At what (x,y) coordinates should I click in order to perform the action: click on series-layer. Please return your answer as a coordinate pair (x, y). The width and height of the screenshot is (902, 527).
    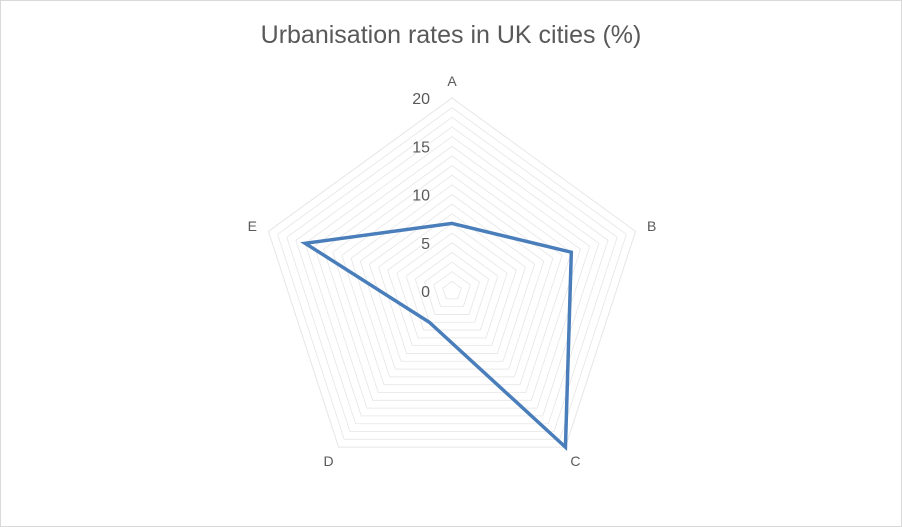
    Looking at the image, I should click on (437, 336).